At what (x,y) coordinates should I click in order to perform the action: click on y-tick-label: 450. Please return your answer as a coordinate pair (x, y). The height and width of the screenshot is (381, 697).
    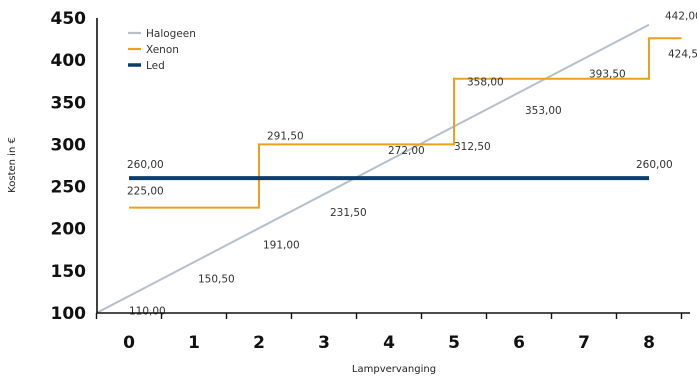
    Looking at the image, I should click on (69, 19).